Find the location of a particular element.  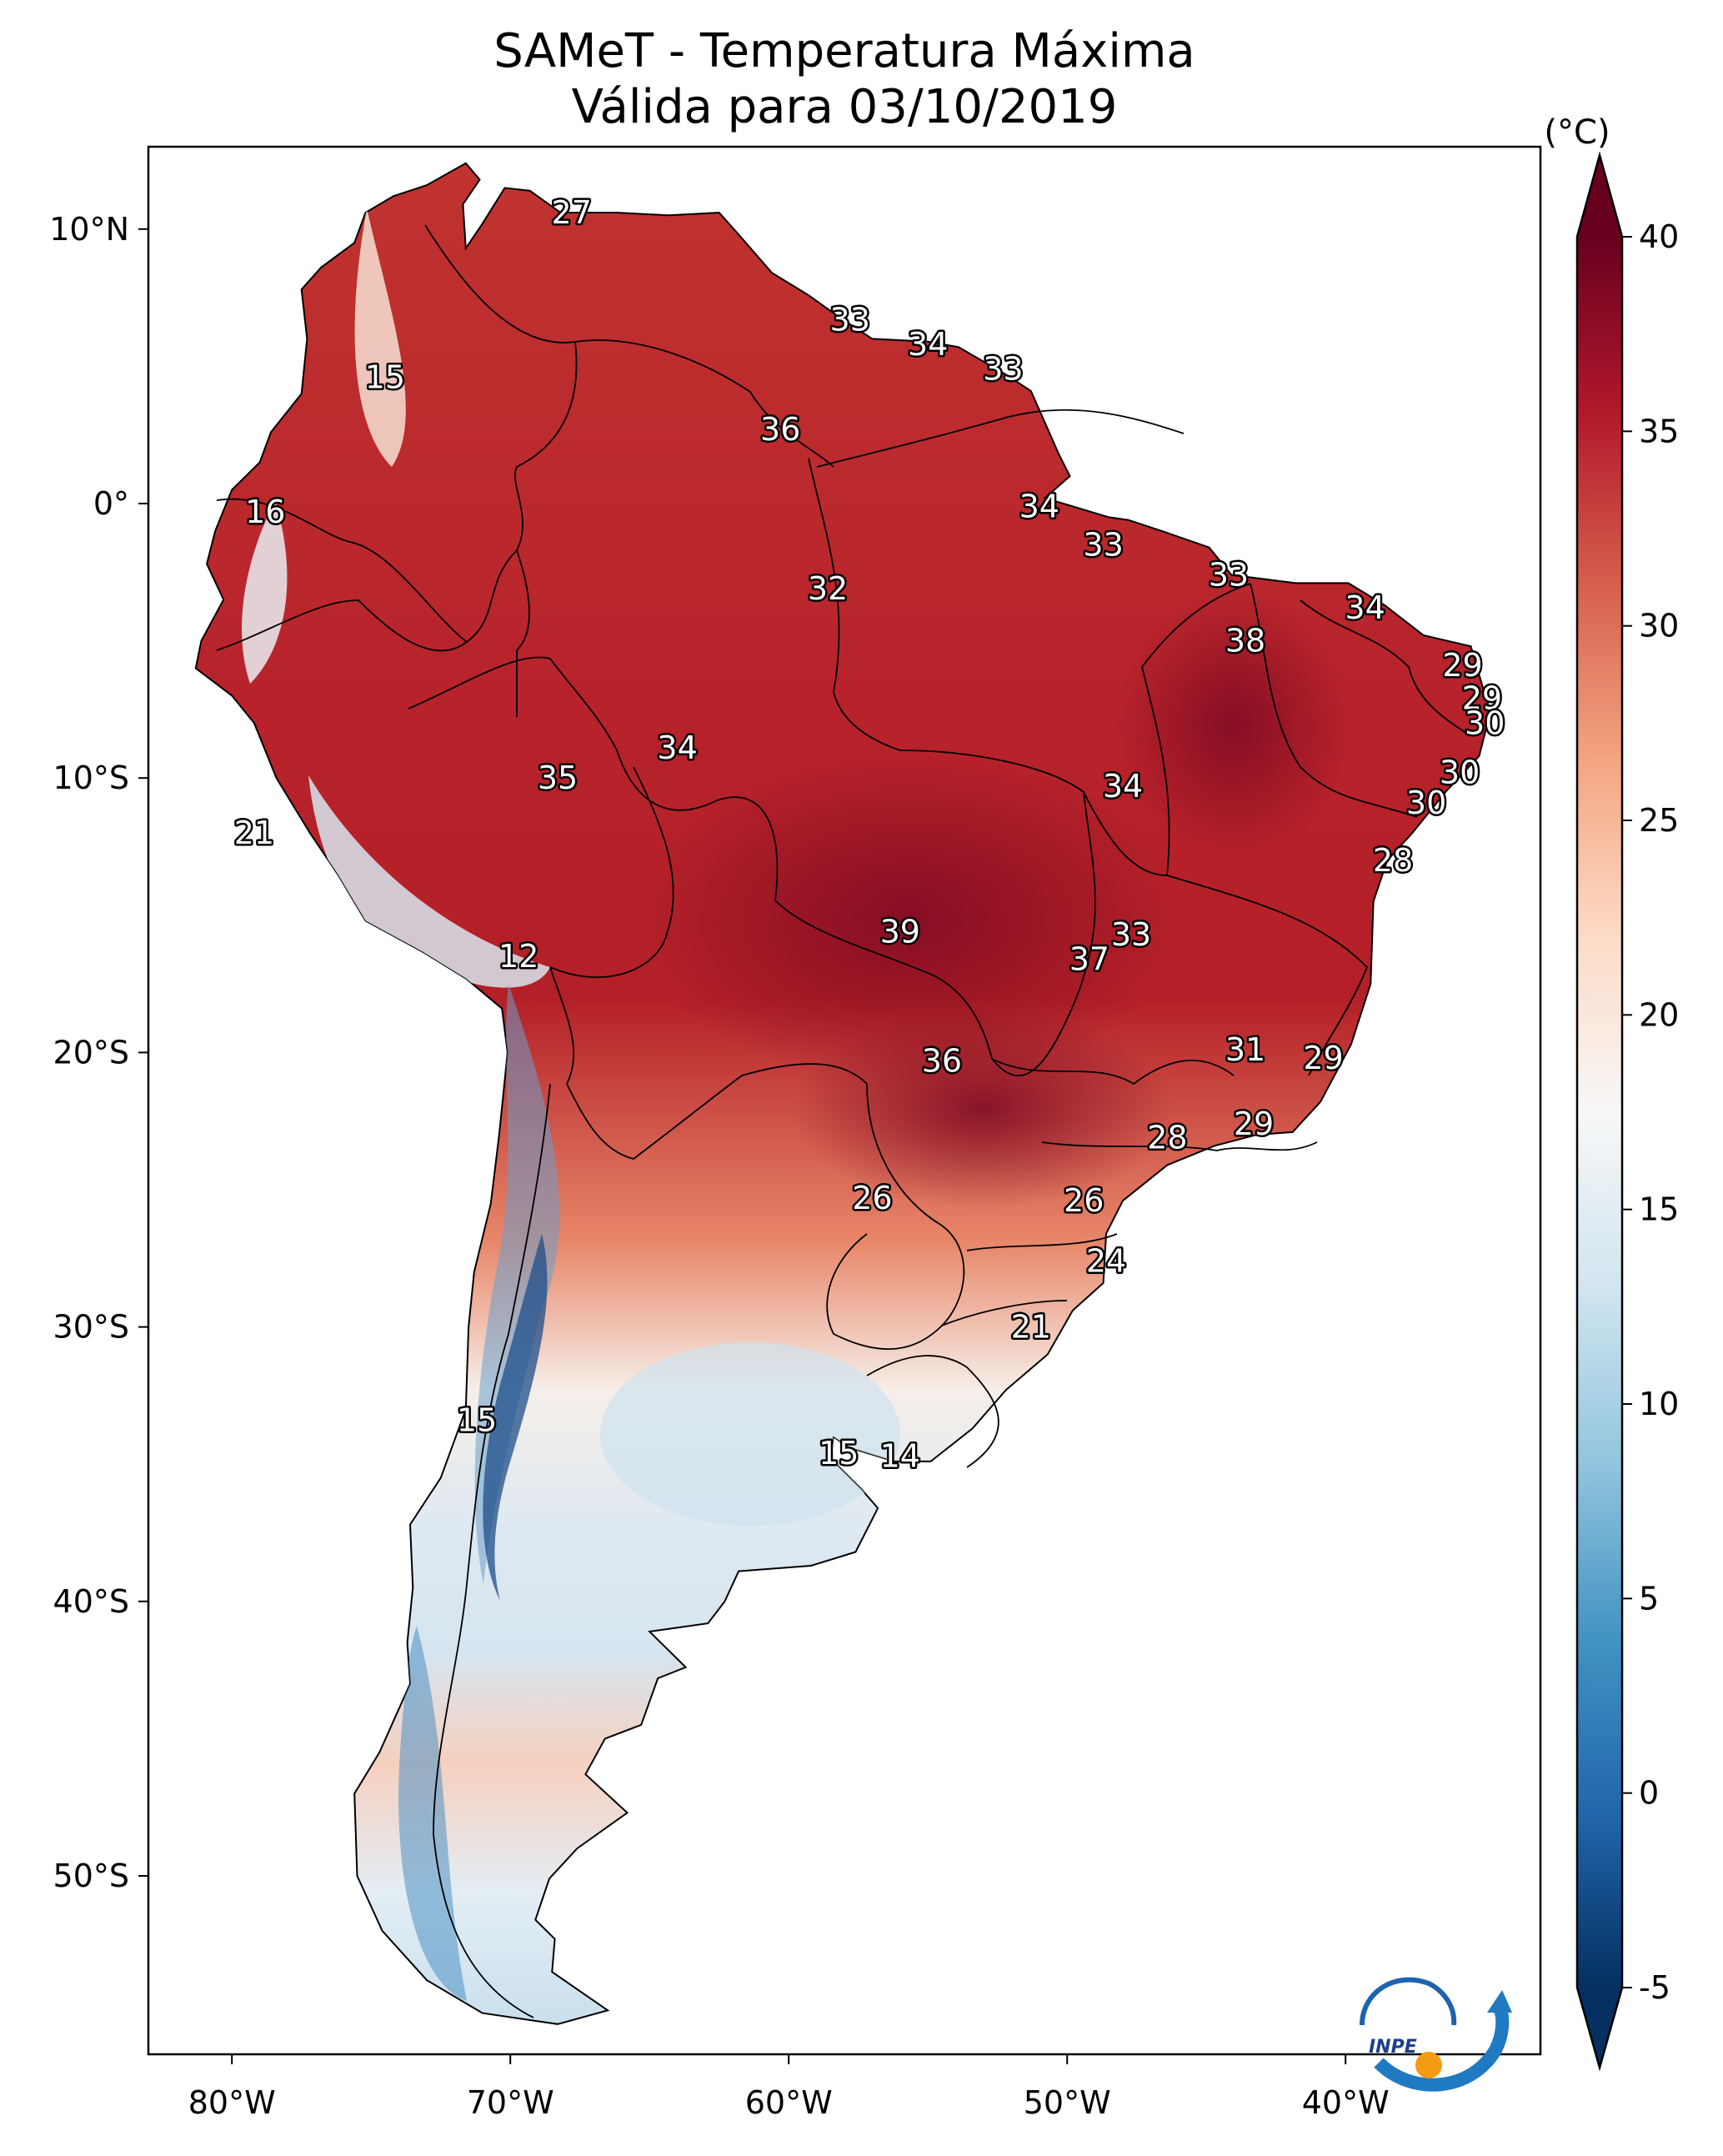

temperature-label: 38 is located at coordinates (1245, 641).